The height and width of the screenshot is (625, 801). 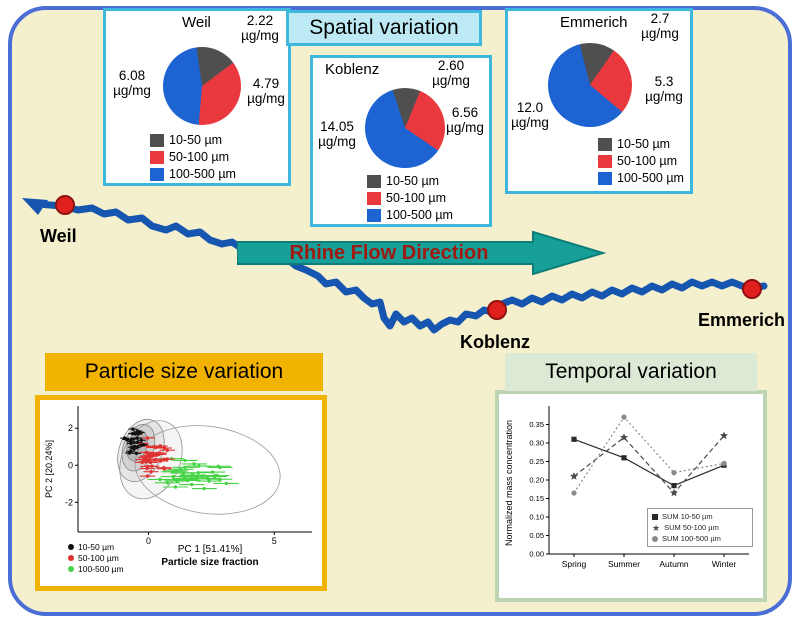 I want to click on weil-pie-chart, so click(x=202, y=86).